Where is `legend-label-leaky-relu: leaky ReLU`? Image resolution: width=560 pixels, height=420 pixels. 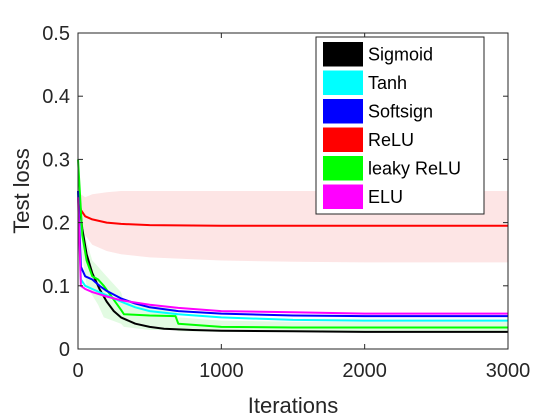 legend-label-leaky-relu: leaky ReLU is located at coordinates (414, 168).